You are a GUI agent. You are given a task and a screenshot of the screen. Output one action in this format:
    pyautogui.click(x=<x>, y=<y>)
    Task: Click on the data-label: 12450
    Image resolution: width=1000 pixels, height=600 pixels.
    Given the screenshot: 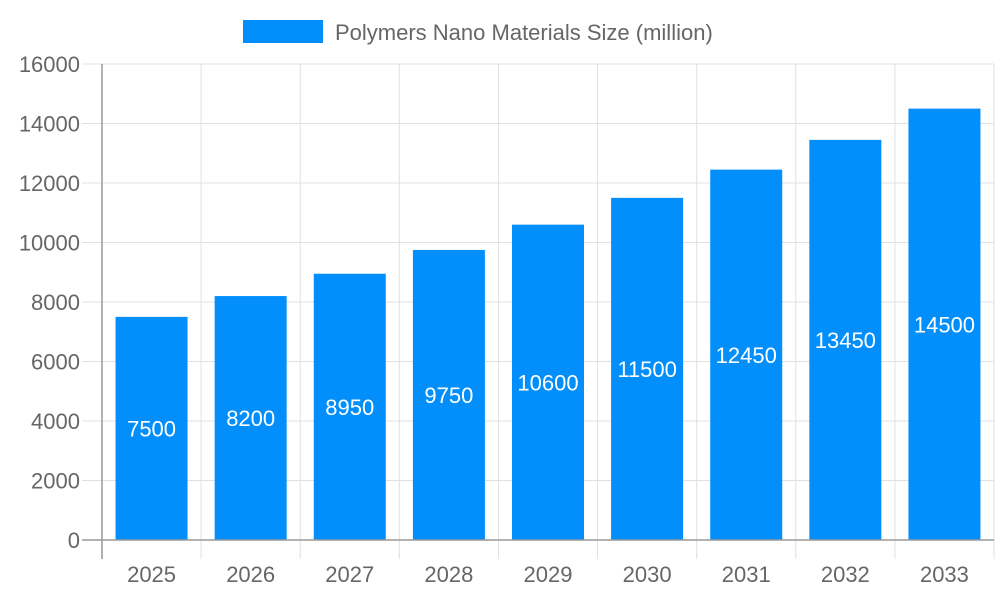 What is the action you would take?
    pyautogui.click(x=746, y=355)
    